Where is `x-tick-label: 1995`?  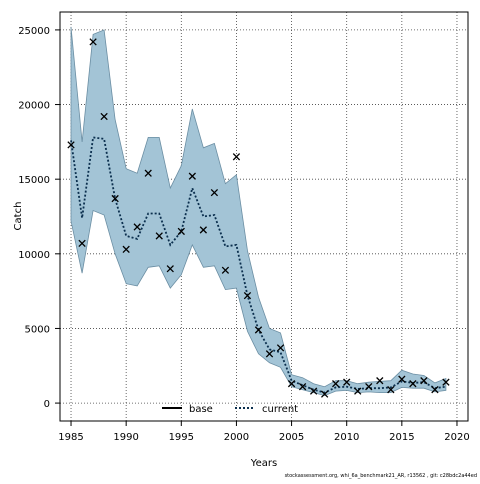 x-tick-label: 1995 is located at coordinates (181, 437).